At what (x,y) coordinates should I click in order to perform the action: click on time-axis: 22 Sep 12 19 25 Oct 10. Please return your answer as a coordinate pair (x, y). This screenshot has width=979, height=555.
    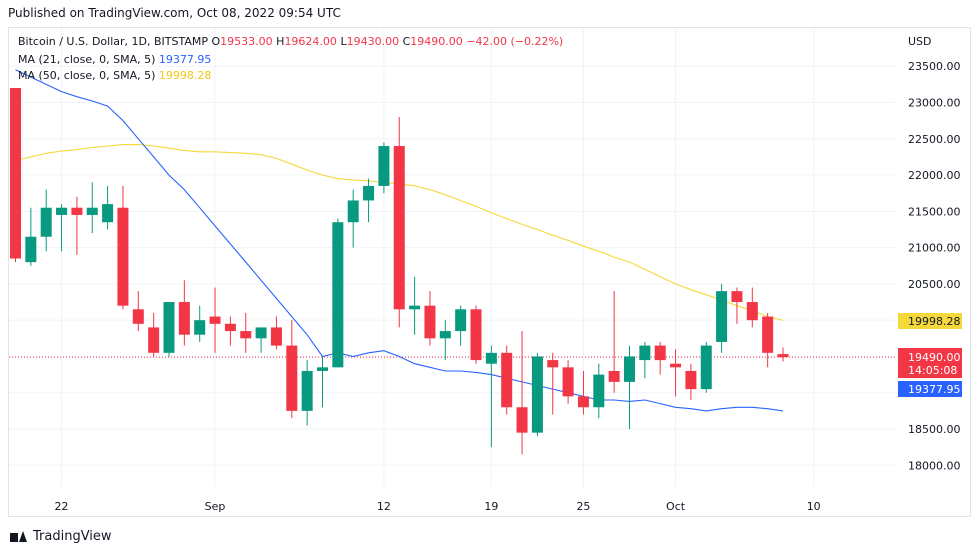
    Looking at the image, I should click on (438, 506).